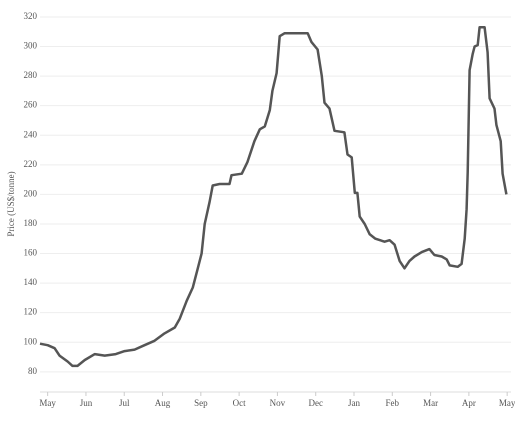 The height and width of the screenshot is (428, 515). What do you see at coordinates (33, 371) in the screenshot?
I see `y-tick-label: 80` at bounding box center [33, 371].